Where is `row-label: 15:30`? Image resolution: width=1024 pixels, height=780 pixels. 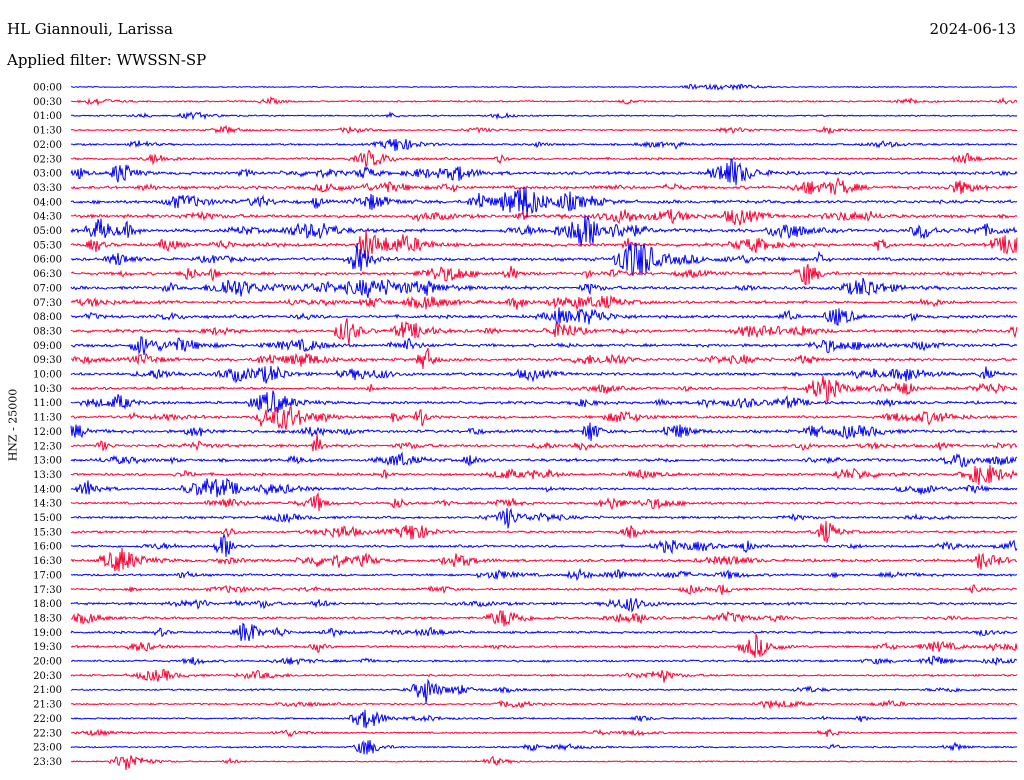
row-label: 15:30 is located at coordinates (47, 532).